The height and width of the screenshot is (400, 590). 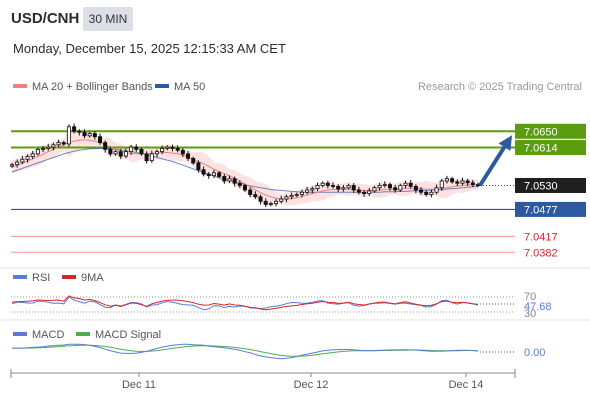 I want to click on x-tick-dec14: Dec 14, so click(x=466, y=385).